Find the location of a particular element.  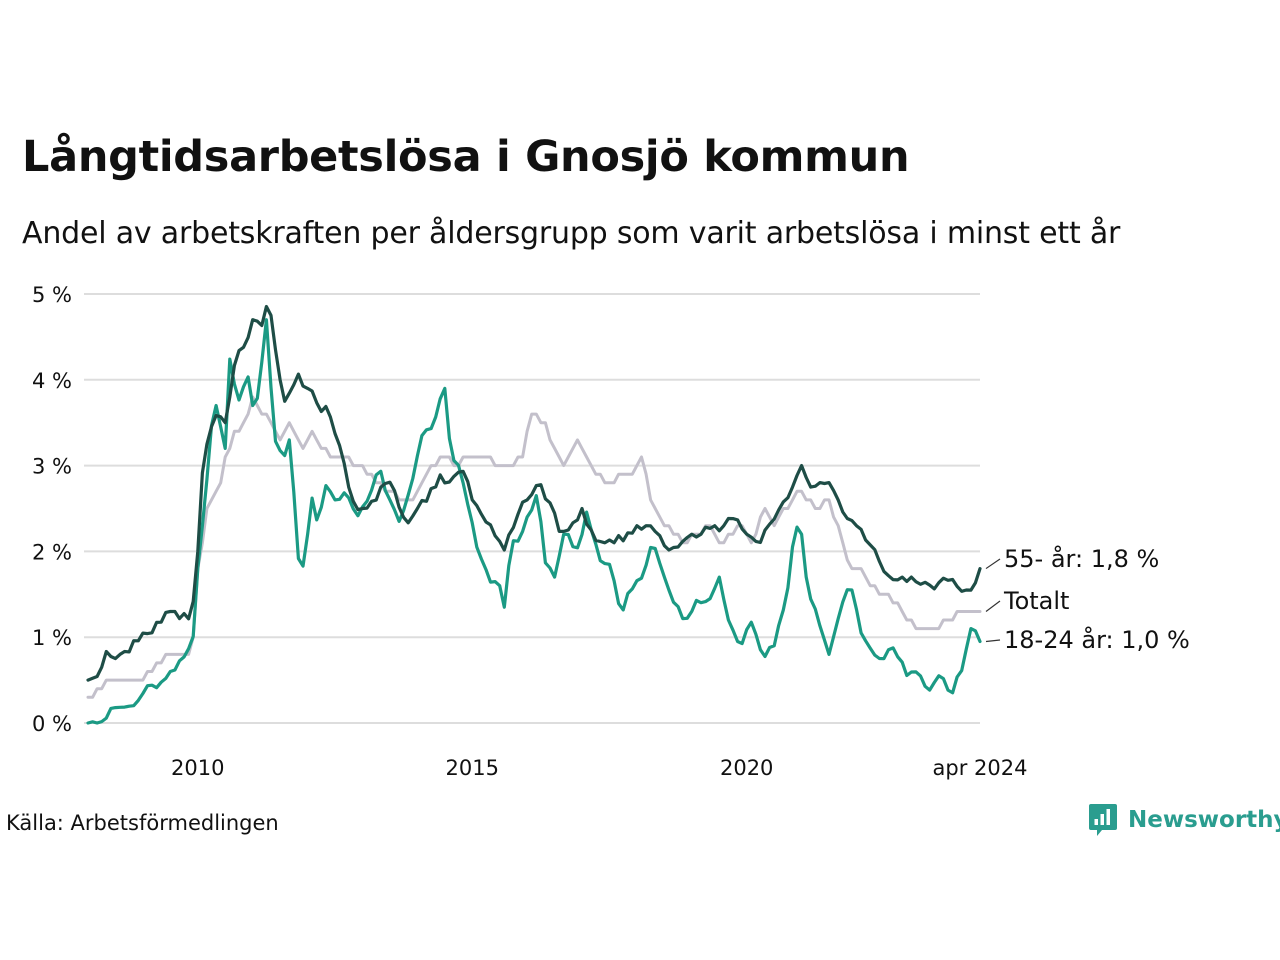

source-note: Källa: Arbetsförmedlingen is located at coordinates (142, 823).